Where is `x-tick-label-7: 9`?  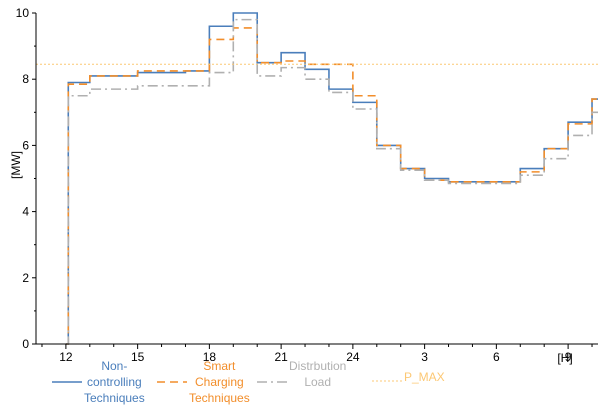 x-tick-label-7: 9 is located at coordinates (568, 357).